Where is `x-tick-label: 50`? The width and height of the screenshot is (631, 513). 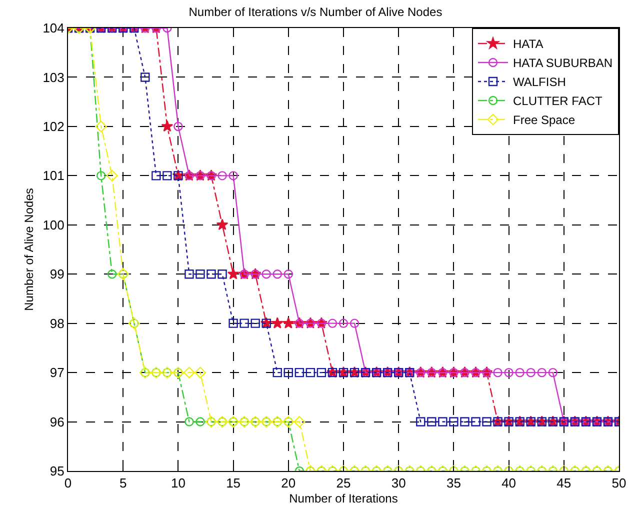
x-tick-label: 50 is located at coordinates (619, 483).